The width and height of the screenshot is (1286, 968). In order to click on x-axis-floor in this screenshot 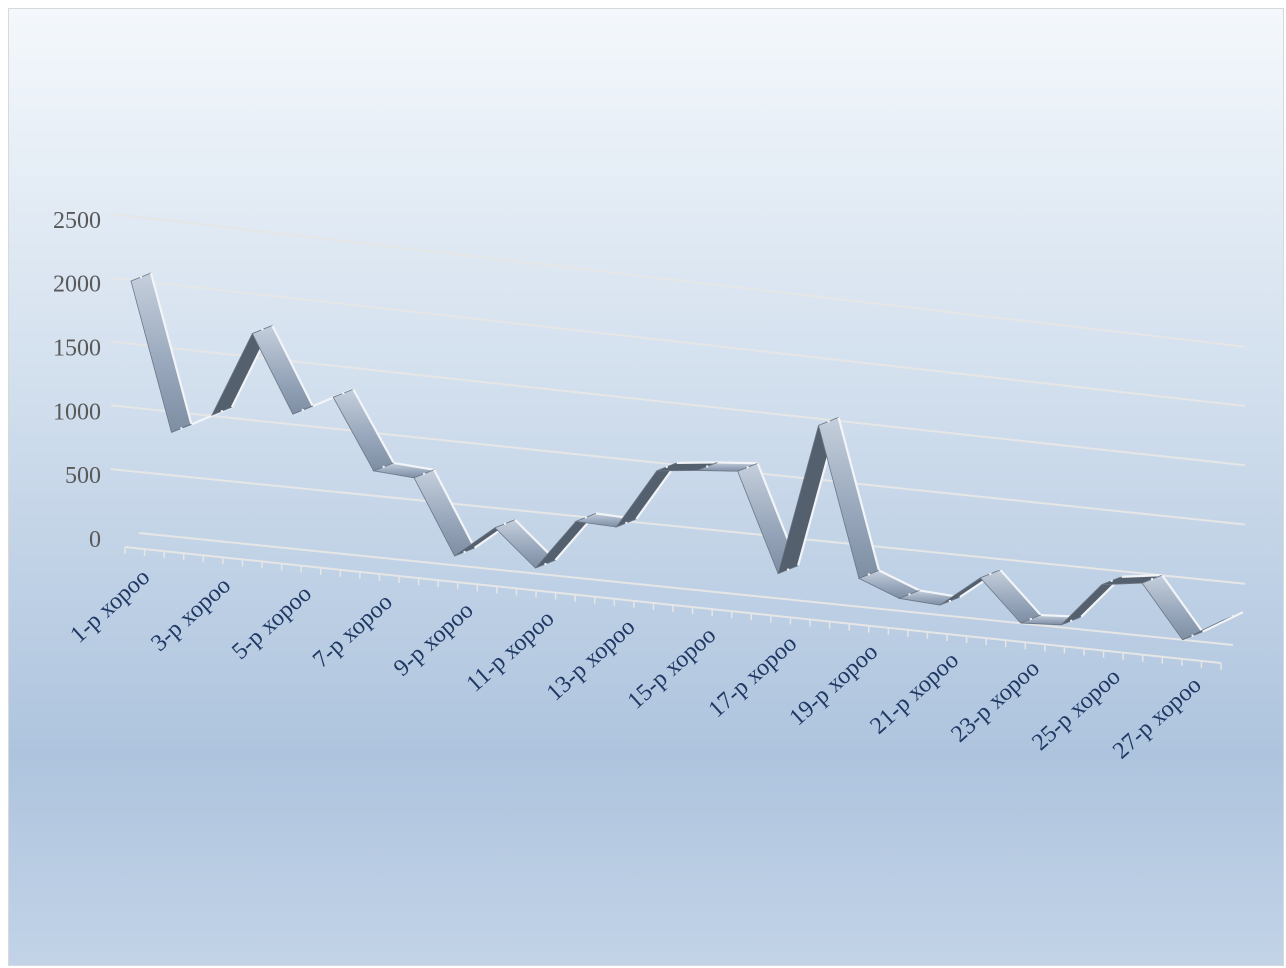, I will do `click(679, 601)`.